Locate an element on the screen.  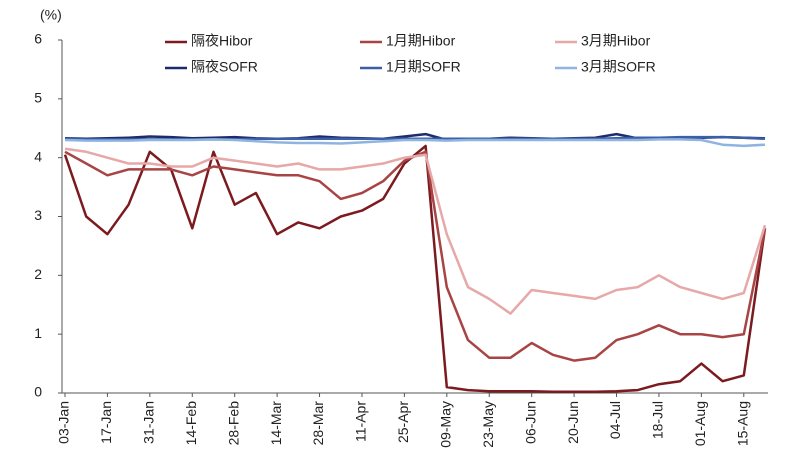
x-tick-label: 09-May is located at coordinates (446, 424).